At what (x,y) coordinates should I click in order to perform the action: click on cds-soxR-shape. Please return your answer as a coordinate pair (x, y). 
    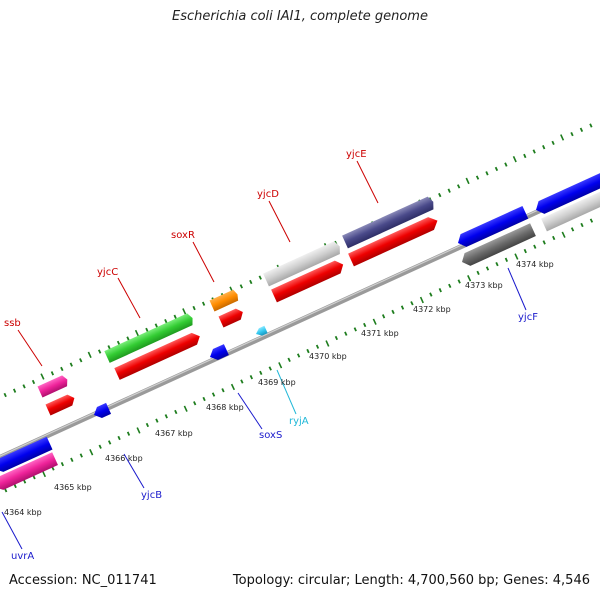
    Looking at the image, I should click on (232, 317).